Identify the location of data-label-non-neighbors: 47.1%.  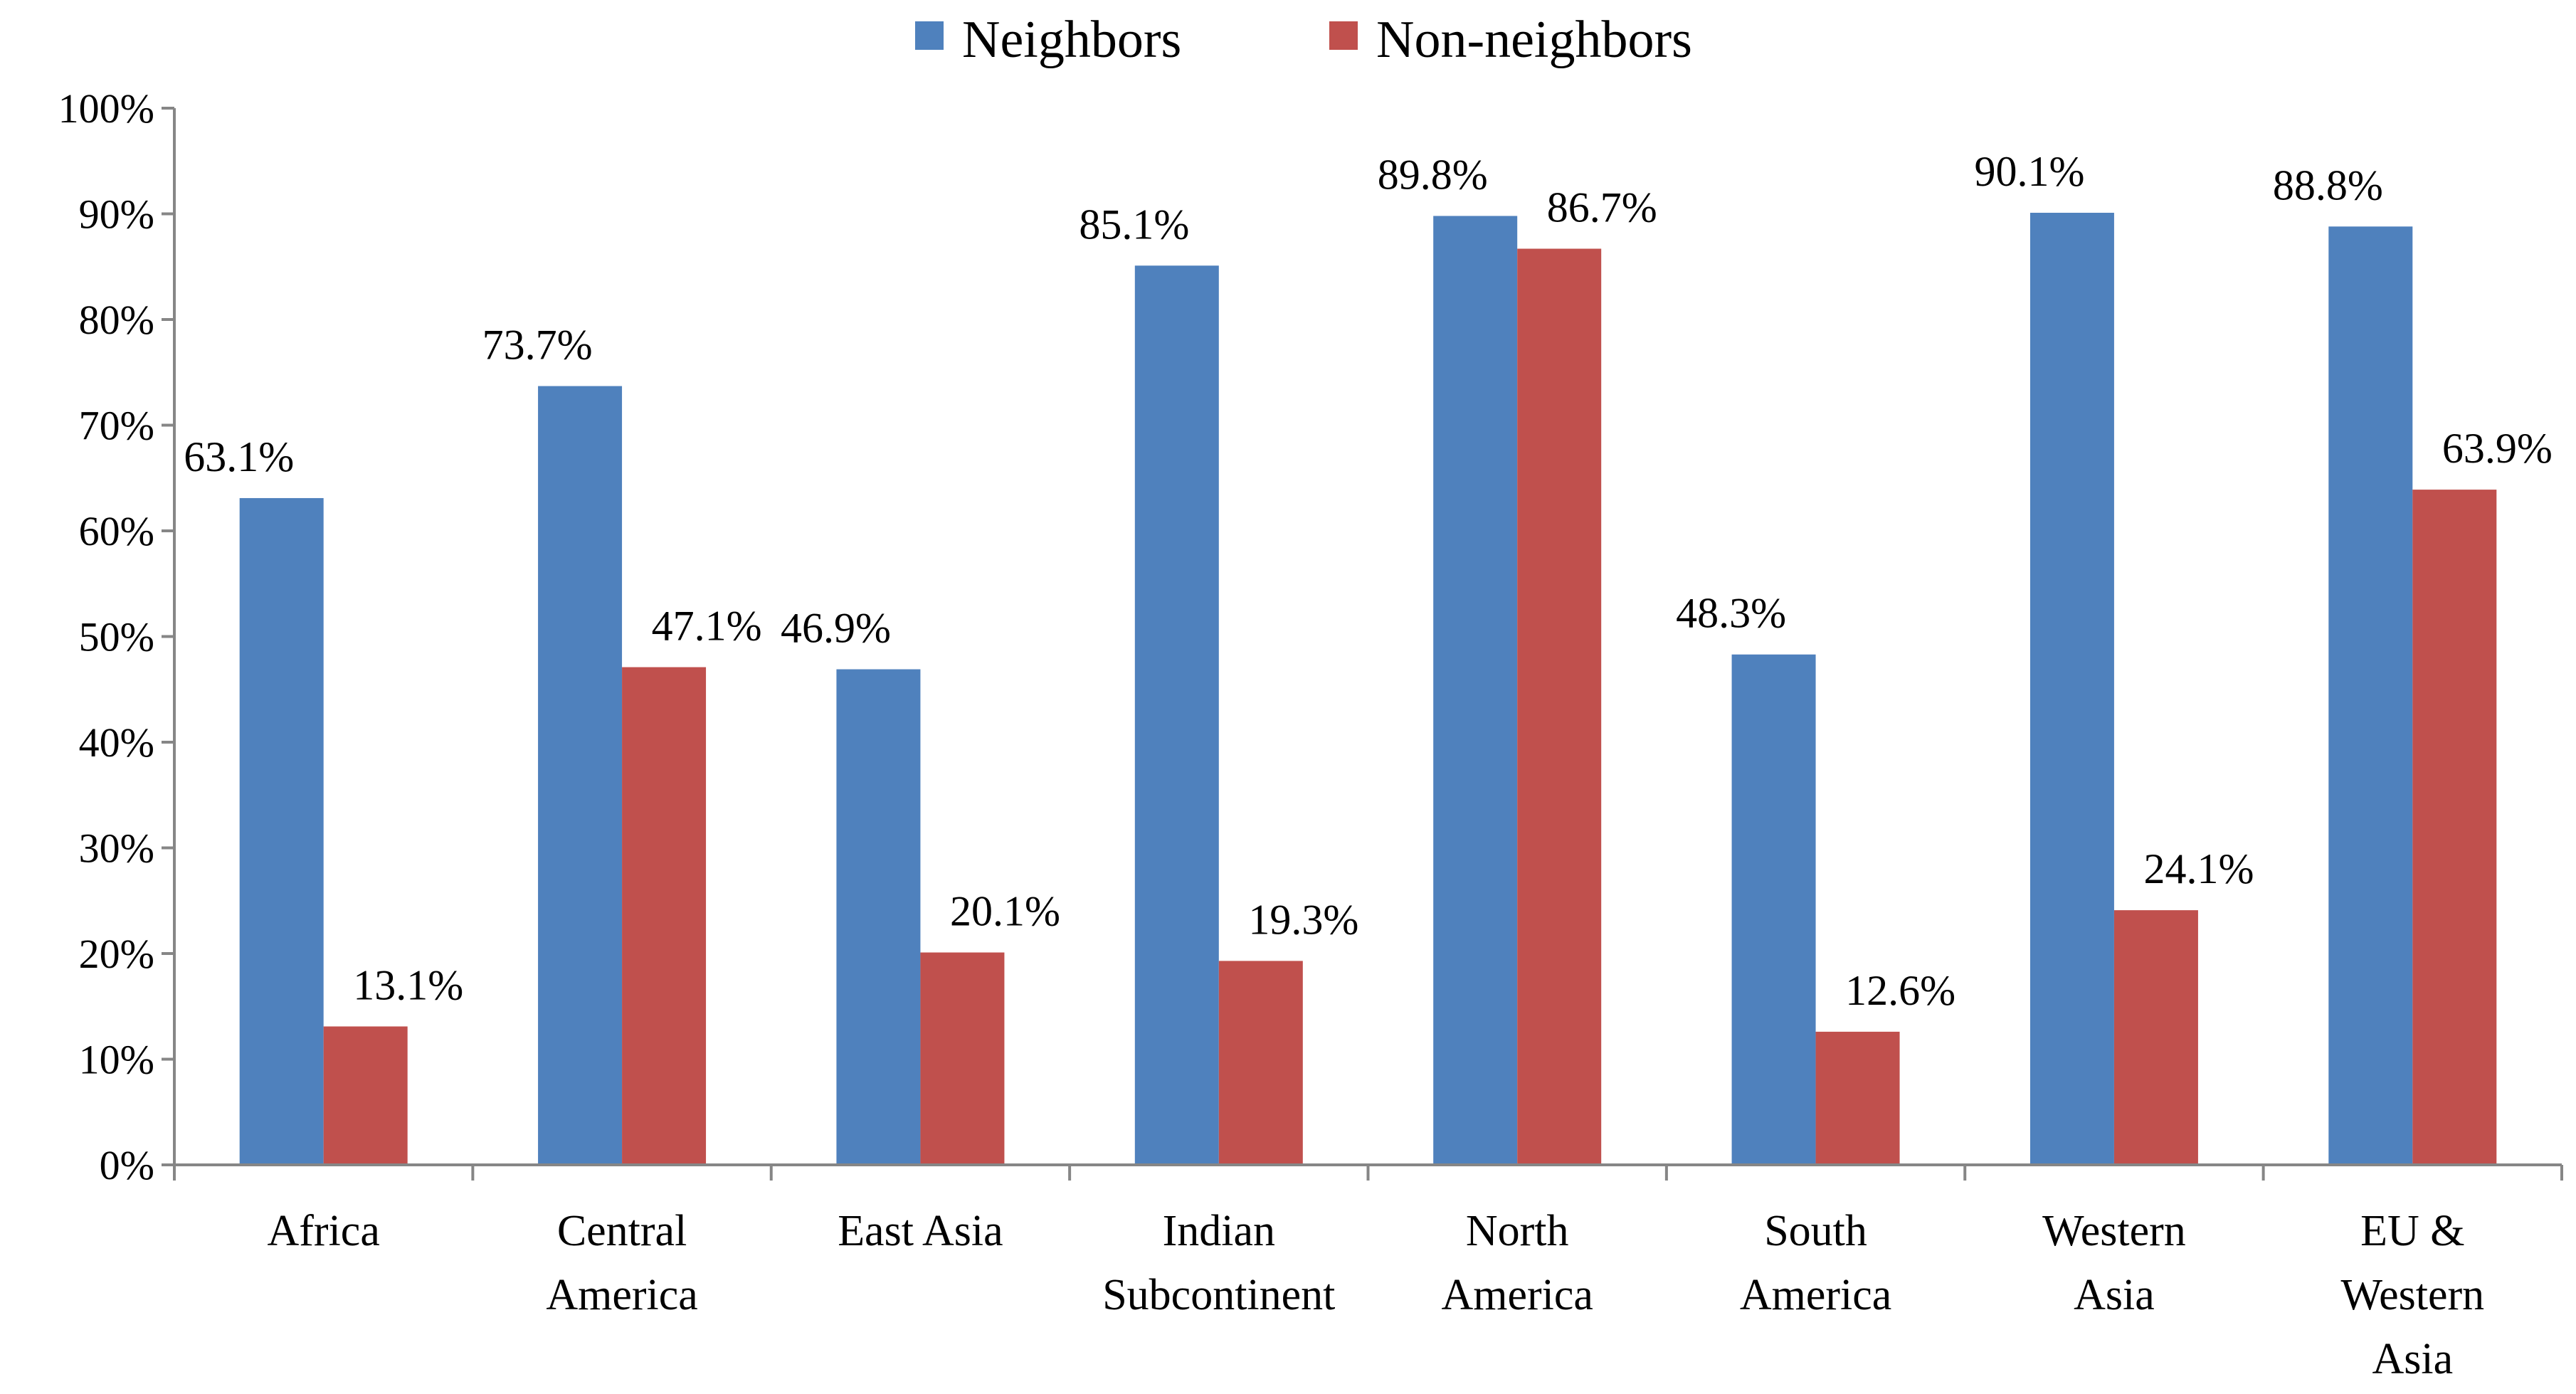
(707, 626).